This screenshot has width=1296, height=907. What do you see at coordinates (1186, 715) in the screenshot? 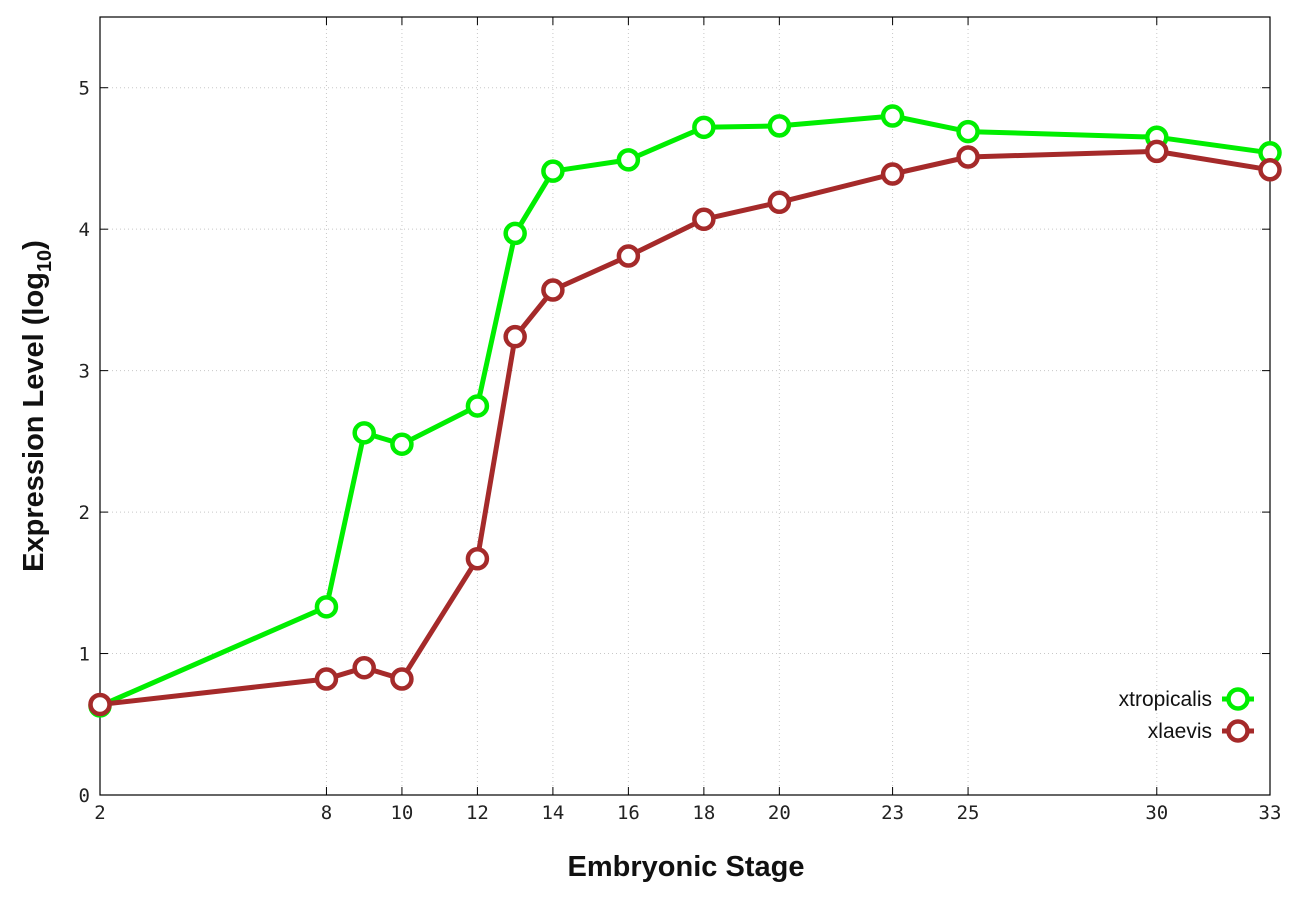
I see `legend: xtropicalis xlaevis` at bounding box center [1186, 715].